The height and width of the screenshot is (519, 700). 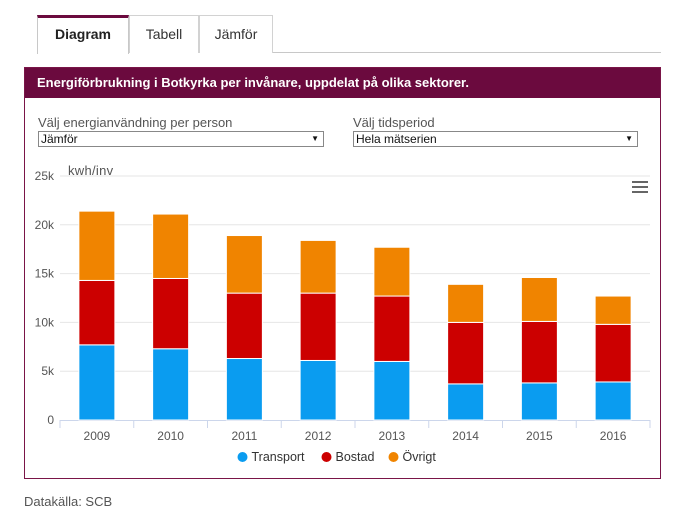 I want to click on x-tick-label: 2009, so click(x=97, y=436).